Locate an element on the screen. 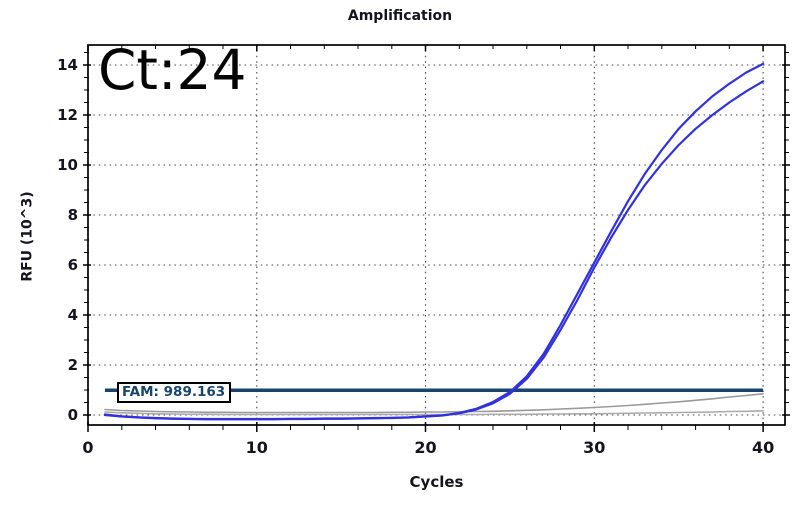 The height and width of the screenshot is (520, 800). xtick-label: 40 is located at coordinates (763, 447).